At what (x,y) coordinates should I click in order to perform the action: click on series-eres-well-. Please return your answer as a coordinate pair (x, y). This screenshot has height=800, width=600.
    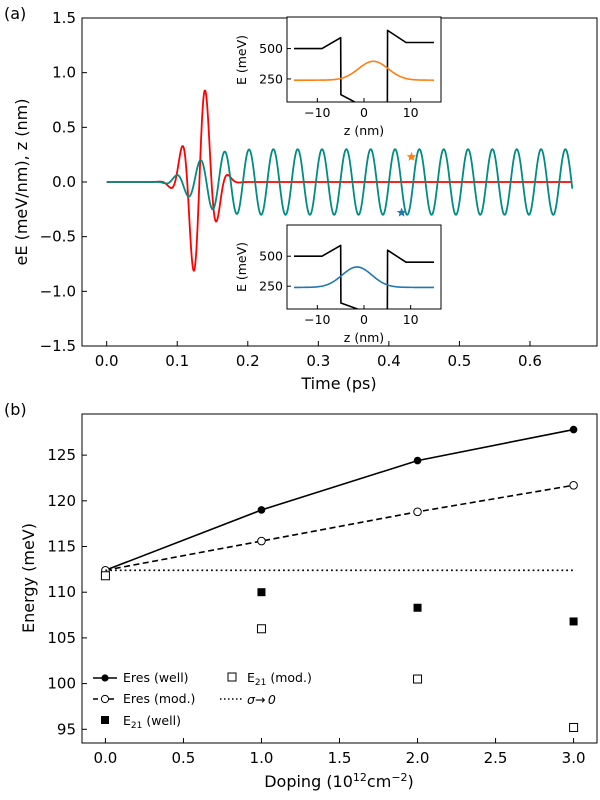
    Looking at the image, I should click on (339, 500).